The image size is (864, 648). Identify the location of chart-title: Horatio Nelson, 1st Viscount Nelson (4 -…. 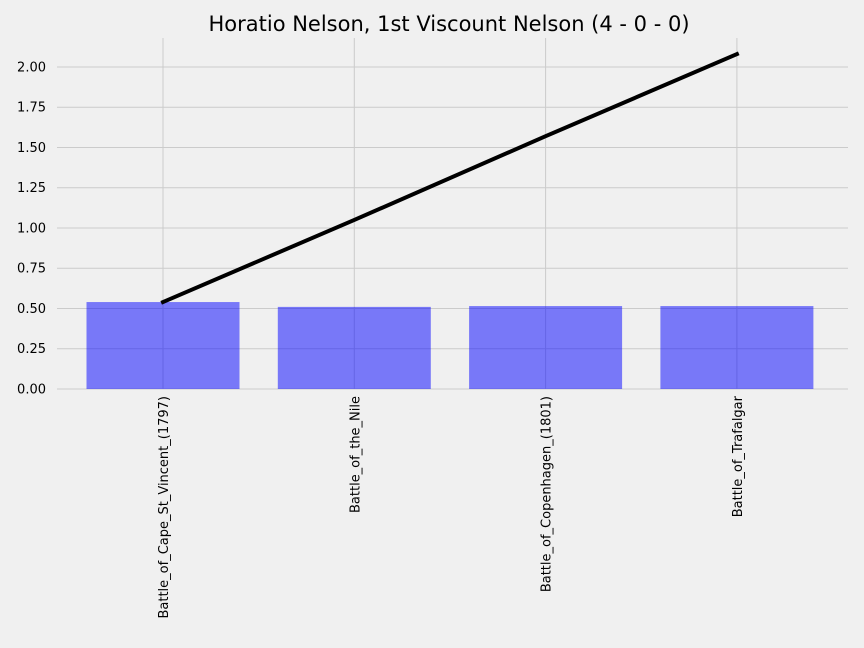
(448, 24).